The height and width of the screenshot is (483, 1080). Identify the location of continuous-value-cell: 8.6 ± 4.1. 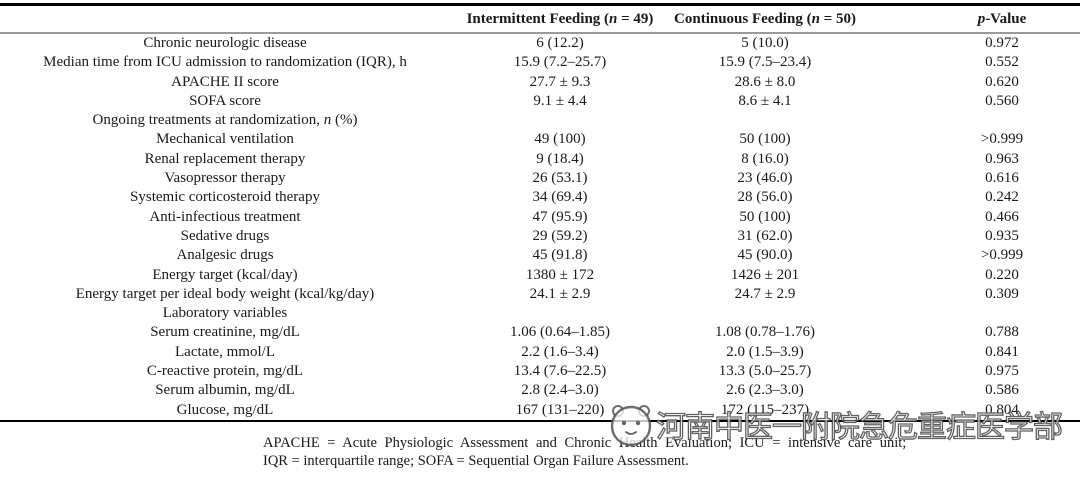
(765, 100).